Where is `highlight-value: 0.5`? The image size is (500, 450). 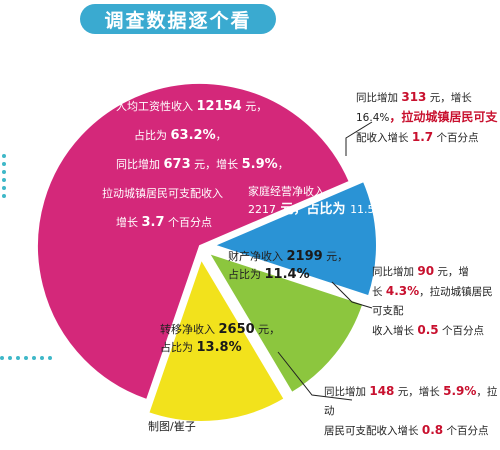 highlight-value: 0.5 is located at coordinates (428, 330).